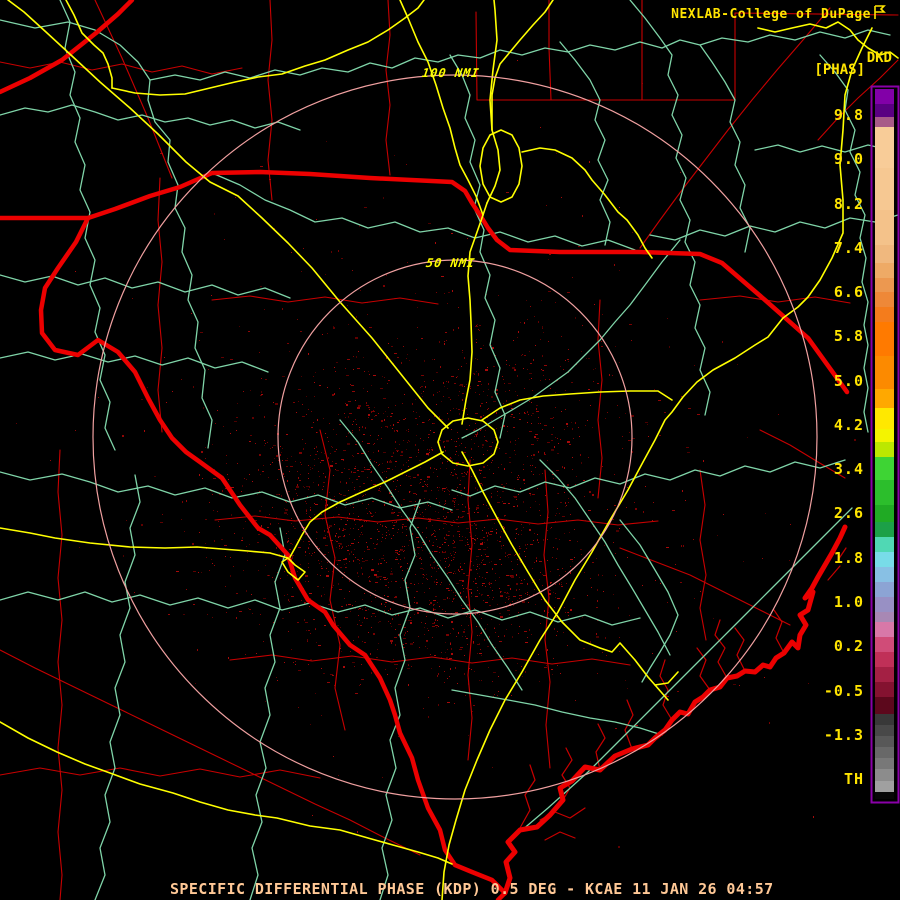 The width and height of the screenshot is (900, 900). Describe the element at coordinates (848, 513) in the screenshot. I see `colorbar-tick-label: 2.6` at that location.